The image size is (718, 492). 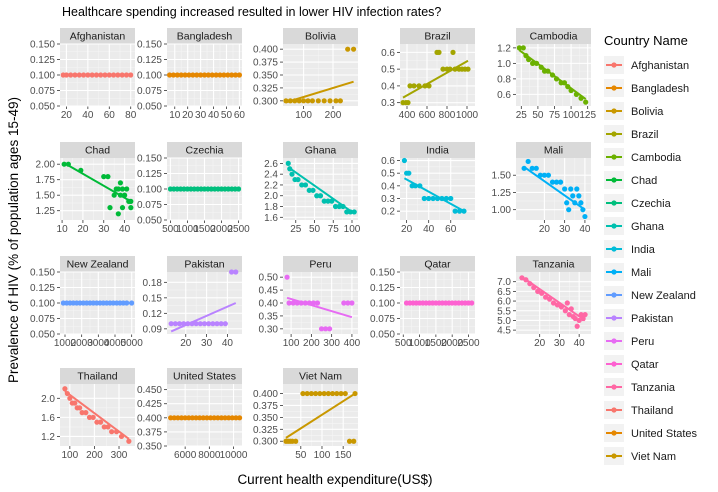 I want to click on x-tick-label: 4000, so click(x=115, y=343).